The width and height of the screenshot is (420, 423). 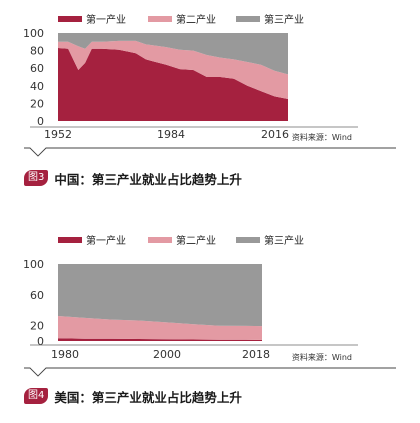 What do you see at coordinates (37, 86) in the screenshot?
I see `y-tick-label-3: 40` at bounding box center [37, 86].